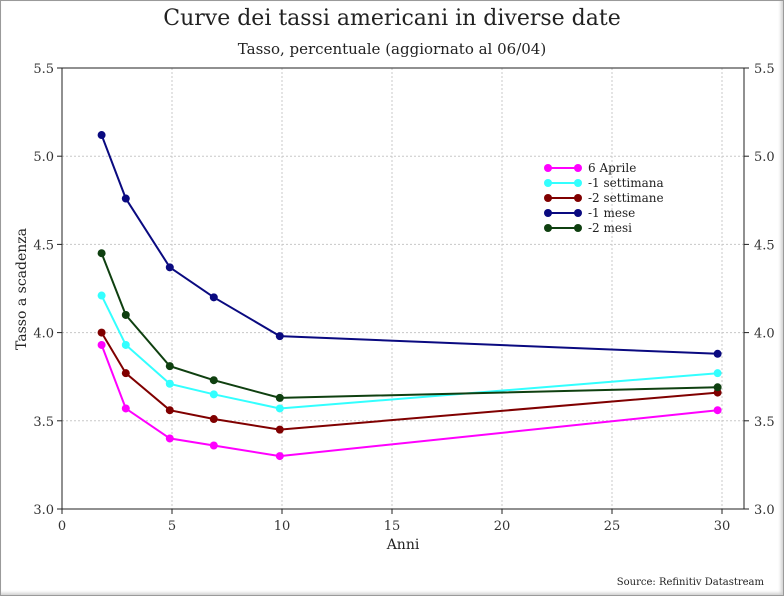  What do you see at coordinates (764, 69) in the screenshot?
I see `y-tick-label-right: 5.5` at bounding box center [764, 69].